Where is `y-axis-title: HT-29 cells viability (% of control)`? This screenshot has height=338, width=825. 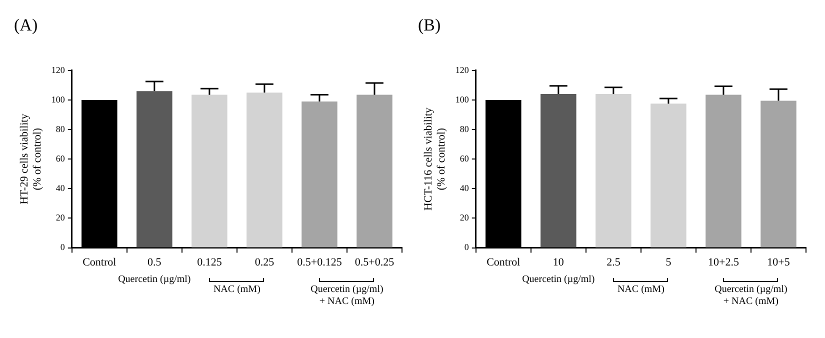
y-axis-title: HT-29 cells viability (% of control) is located at coordinates (31, 158).